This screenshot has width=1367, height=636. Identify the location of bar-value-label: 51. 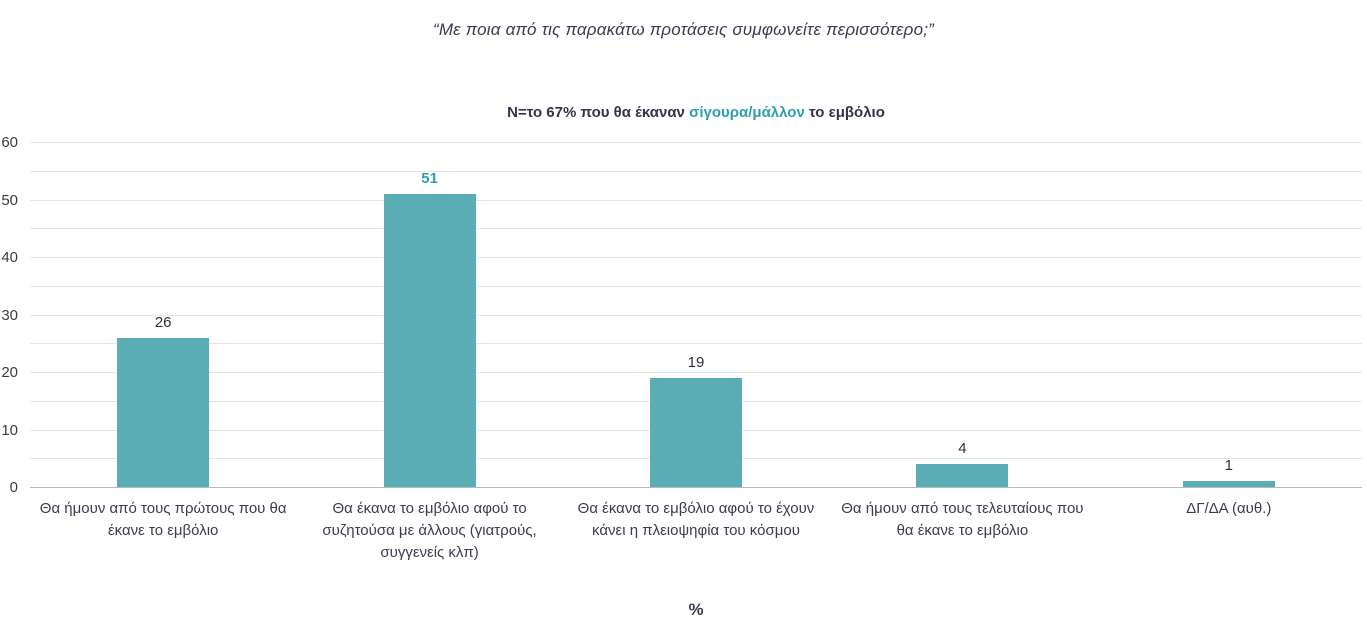
(429, 178).